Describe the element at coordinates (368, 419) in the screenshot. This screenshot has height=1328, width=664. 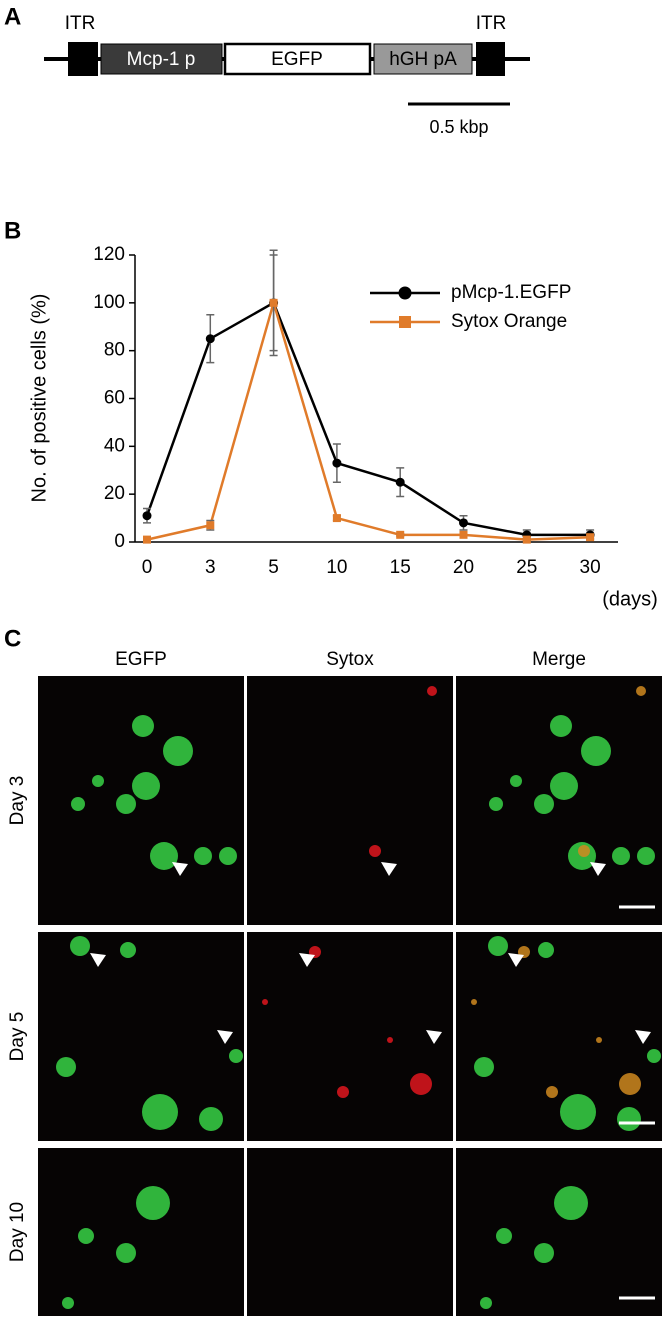
I see `series-line` at that location.